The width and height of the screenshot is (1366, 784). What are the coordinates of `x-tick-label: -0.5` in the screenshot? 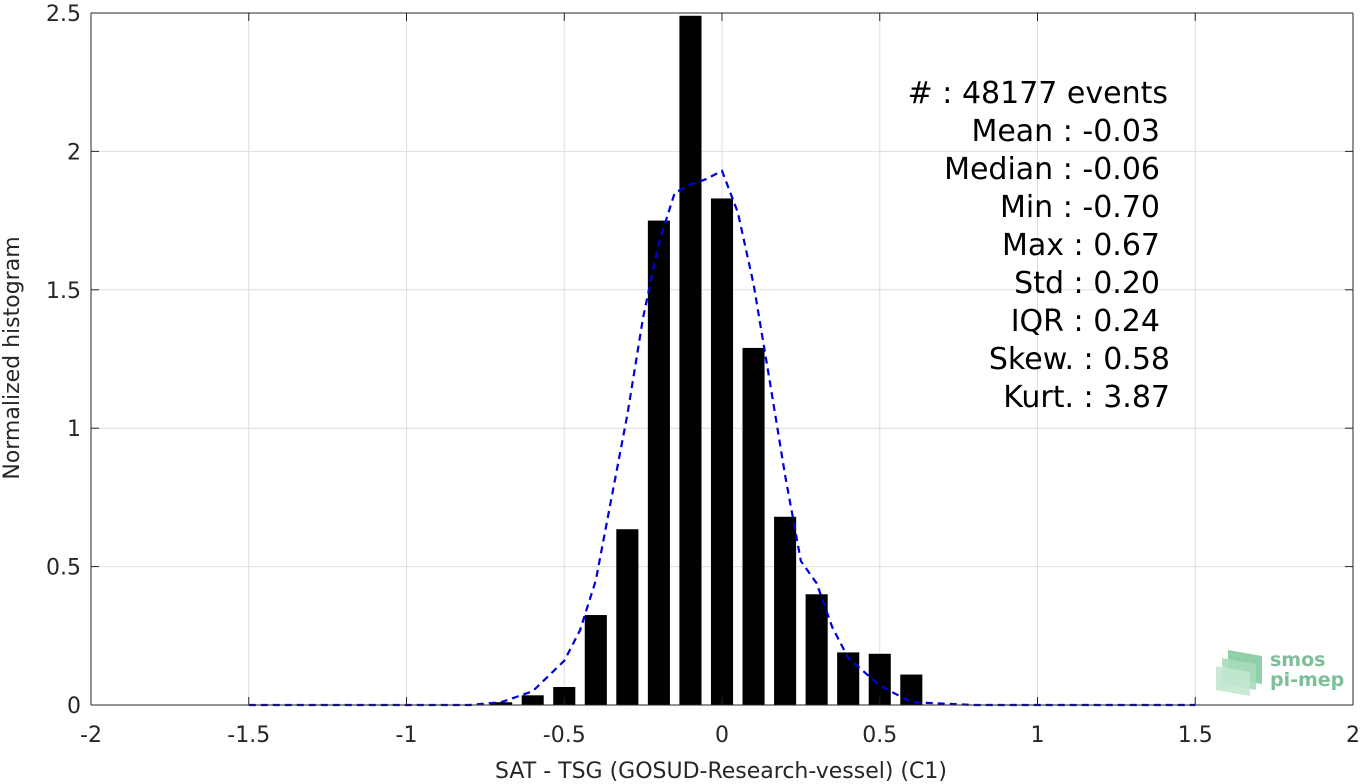 It's located at (564, 735).